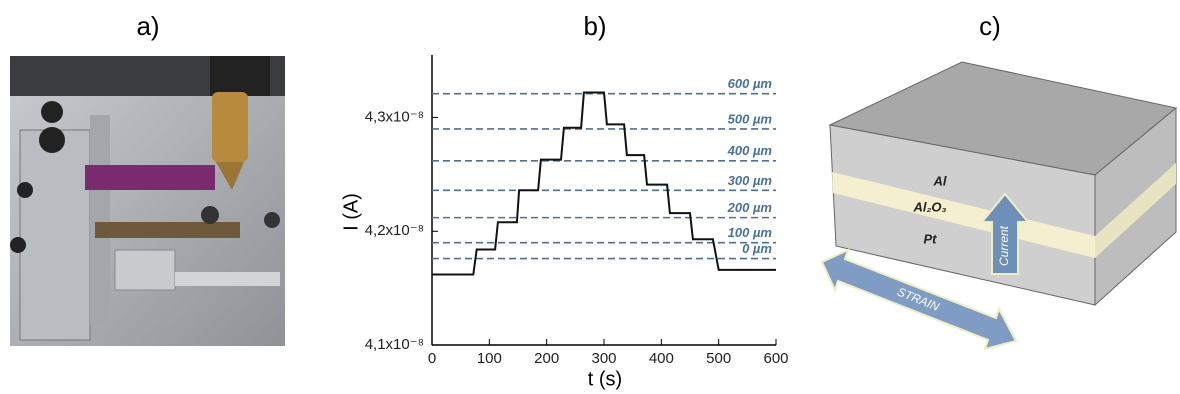 The height and width of the screenshot is (394, 1180). What do you see at coordinates (604, 183) in the screenshot?
I see `data-line` at bounding box center [604, 183].